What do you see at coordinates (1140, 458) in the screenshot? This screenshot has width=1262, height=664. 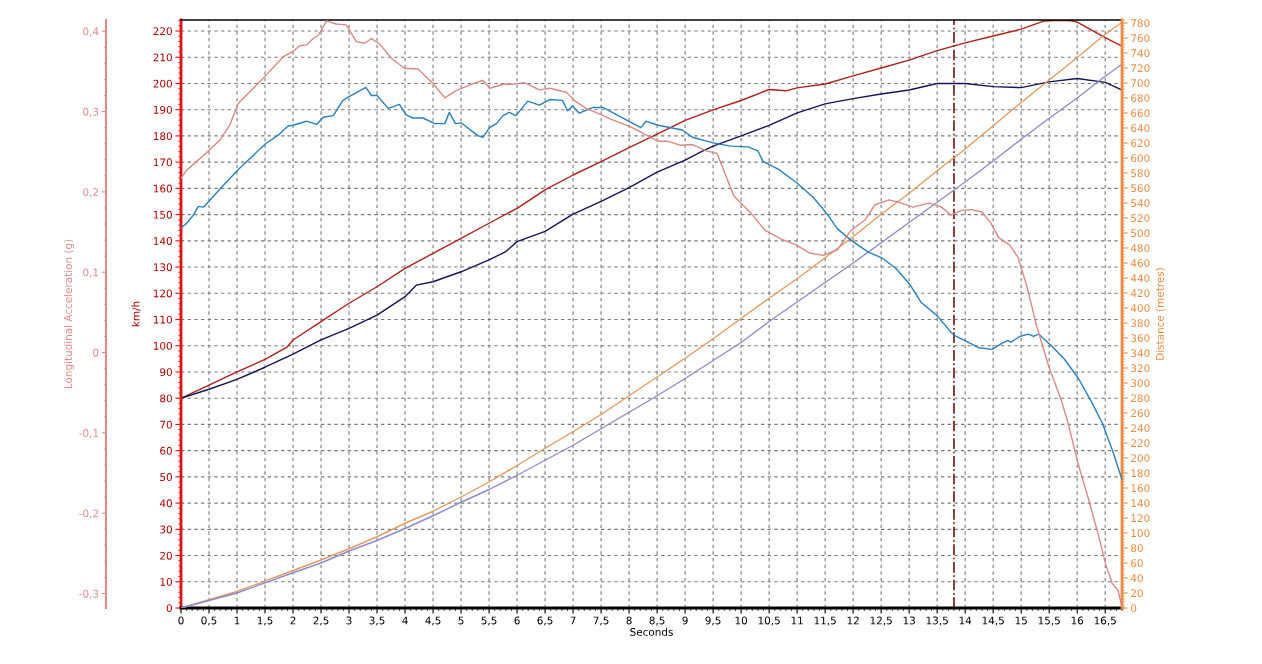 I see `y2-tick-label: 200` at bounding box center [1140, 458].